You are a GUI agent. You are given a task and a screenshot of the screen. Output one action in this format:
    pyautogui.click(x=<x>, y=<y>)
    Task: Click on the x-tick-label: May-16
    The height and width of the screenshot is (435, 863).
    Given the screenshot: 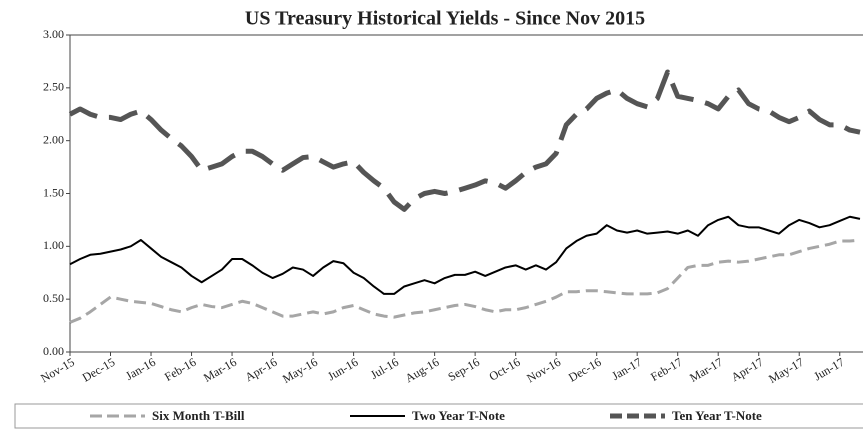 What is the action you would take?
    pyautogui.click(x=300, y=370)
    